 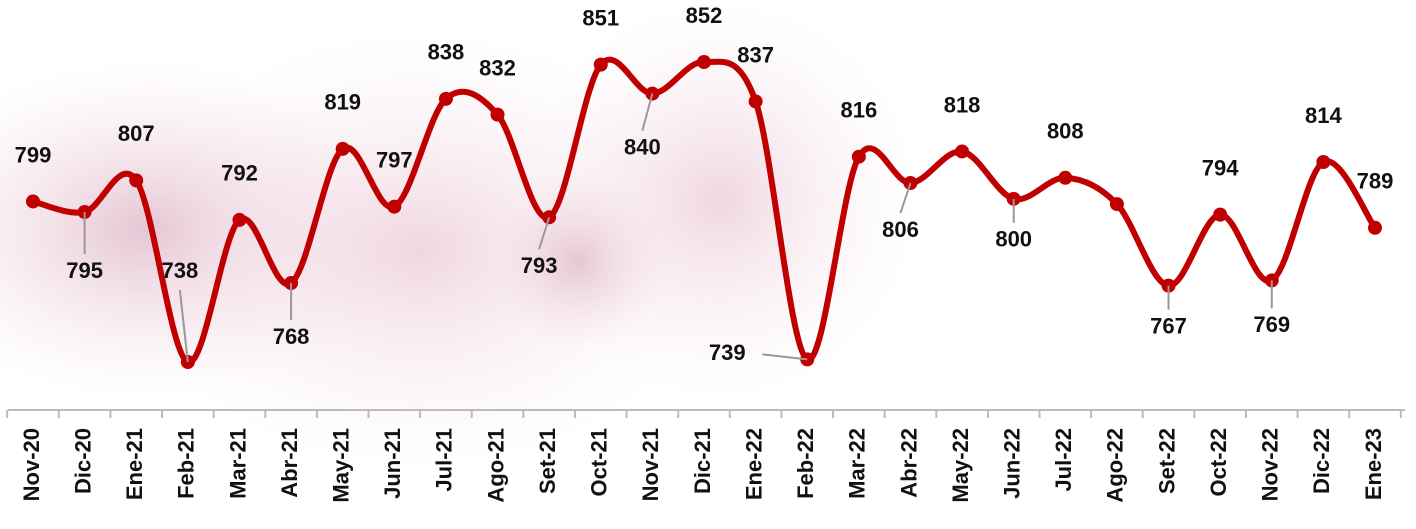 I want to click on data-label: 738, so click(x=179, y=270).